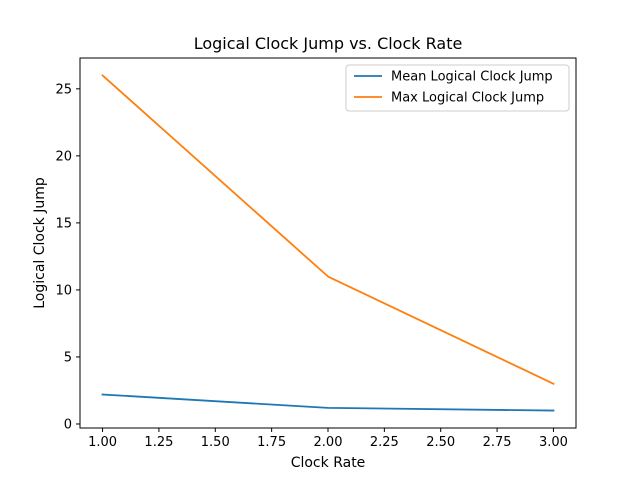 The image size is (640, 480). I want to click on x-tick-label: 2.25, so click(384, 442).